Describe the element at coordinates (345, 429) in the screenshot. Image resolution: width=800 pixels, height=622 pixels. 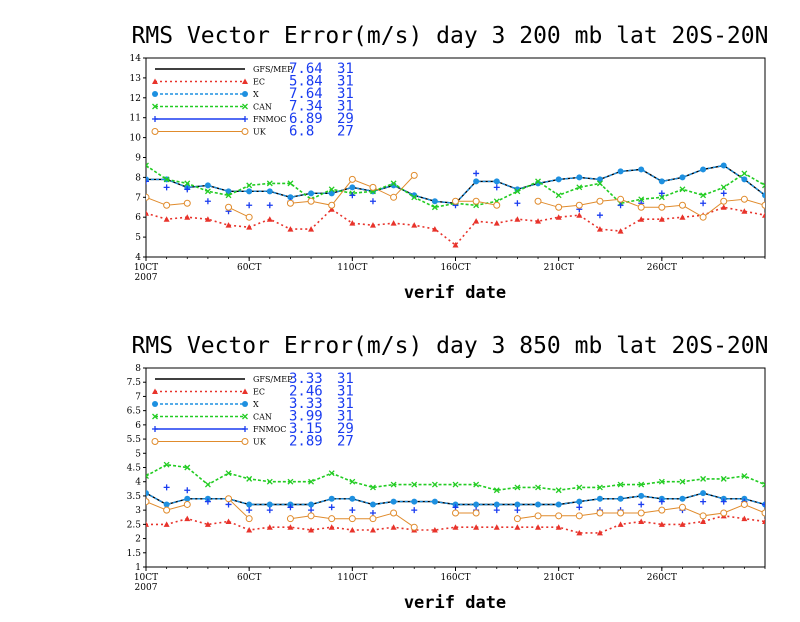
I see `legend-count: 29` at that location.